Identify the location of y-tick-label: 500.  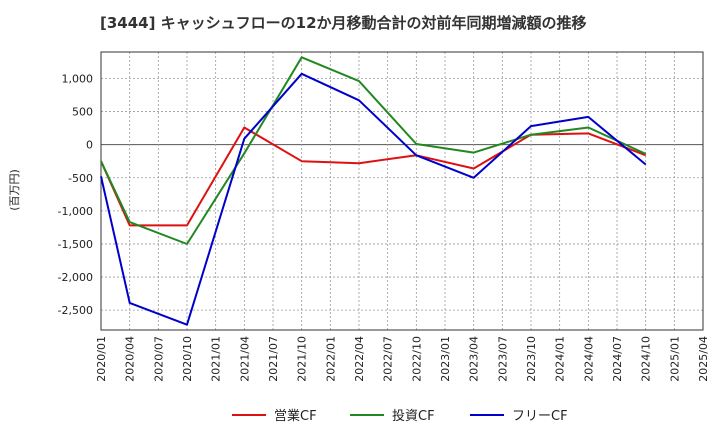
(82, 112).